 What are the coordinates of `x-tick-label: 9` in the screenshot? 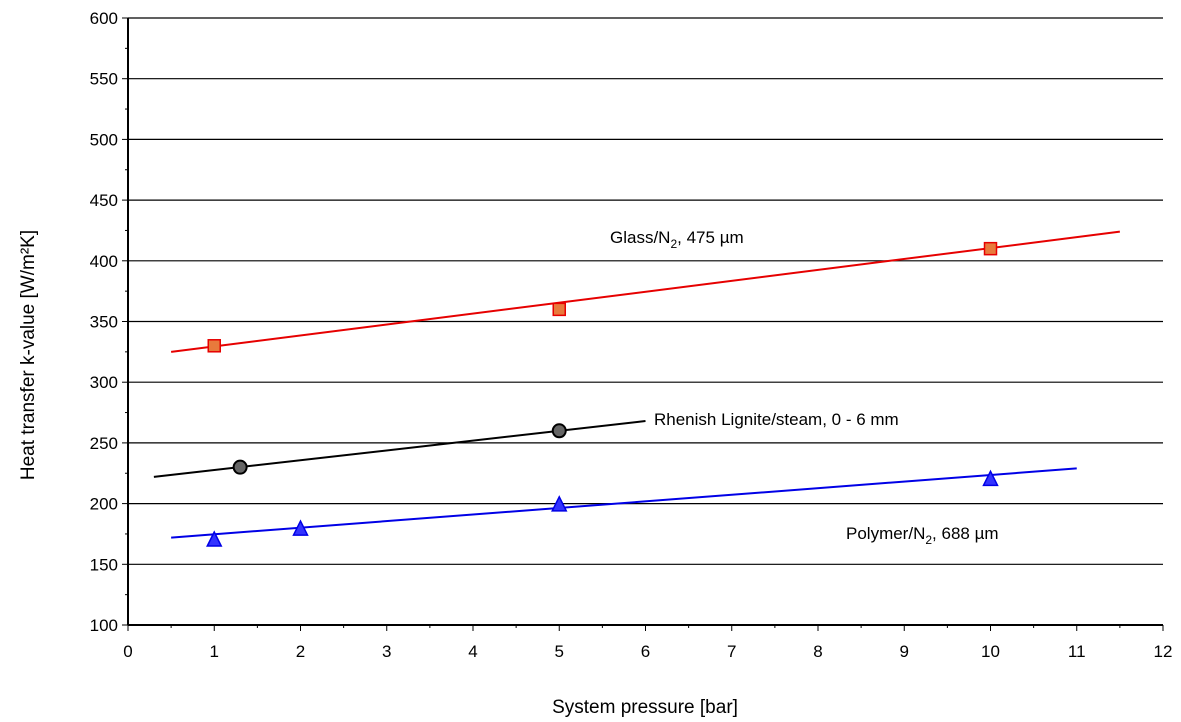 It's located at (904, 651).